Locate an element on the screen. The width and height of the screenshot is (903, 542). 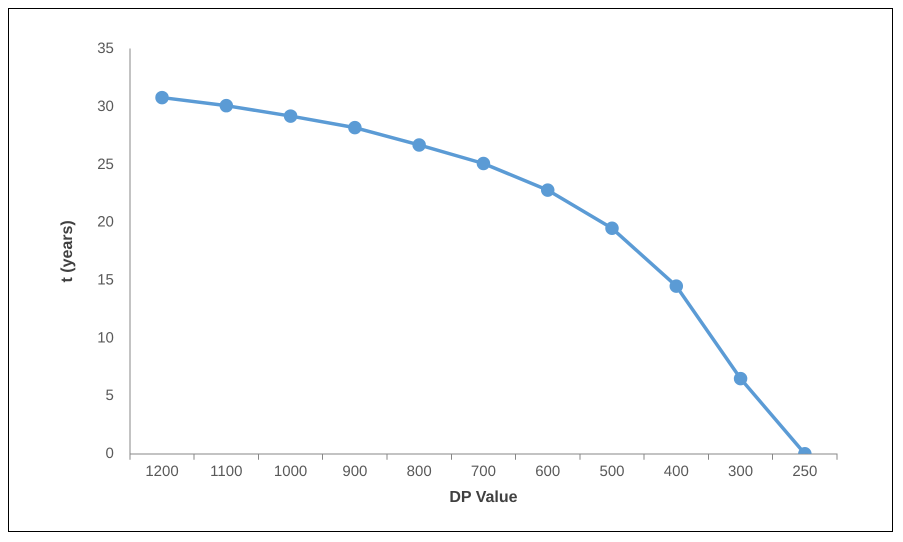
x-tick-label: 500 is located at coordinates (612, 471).